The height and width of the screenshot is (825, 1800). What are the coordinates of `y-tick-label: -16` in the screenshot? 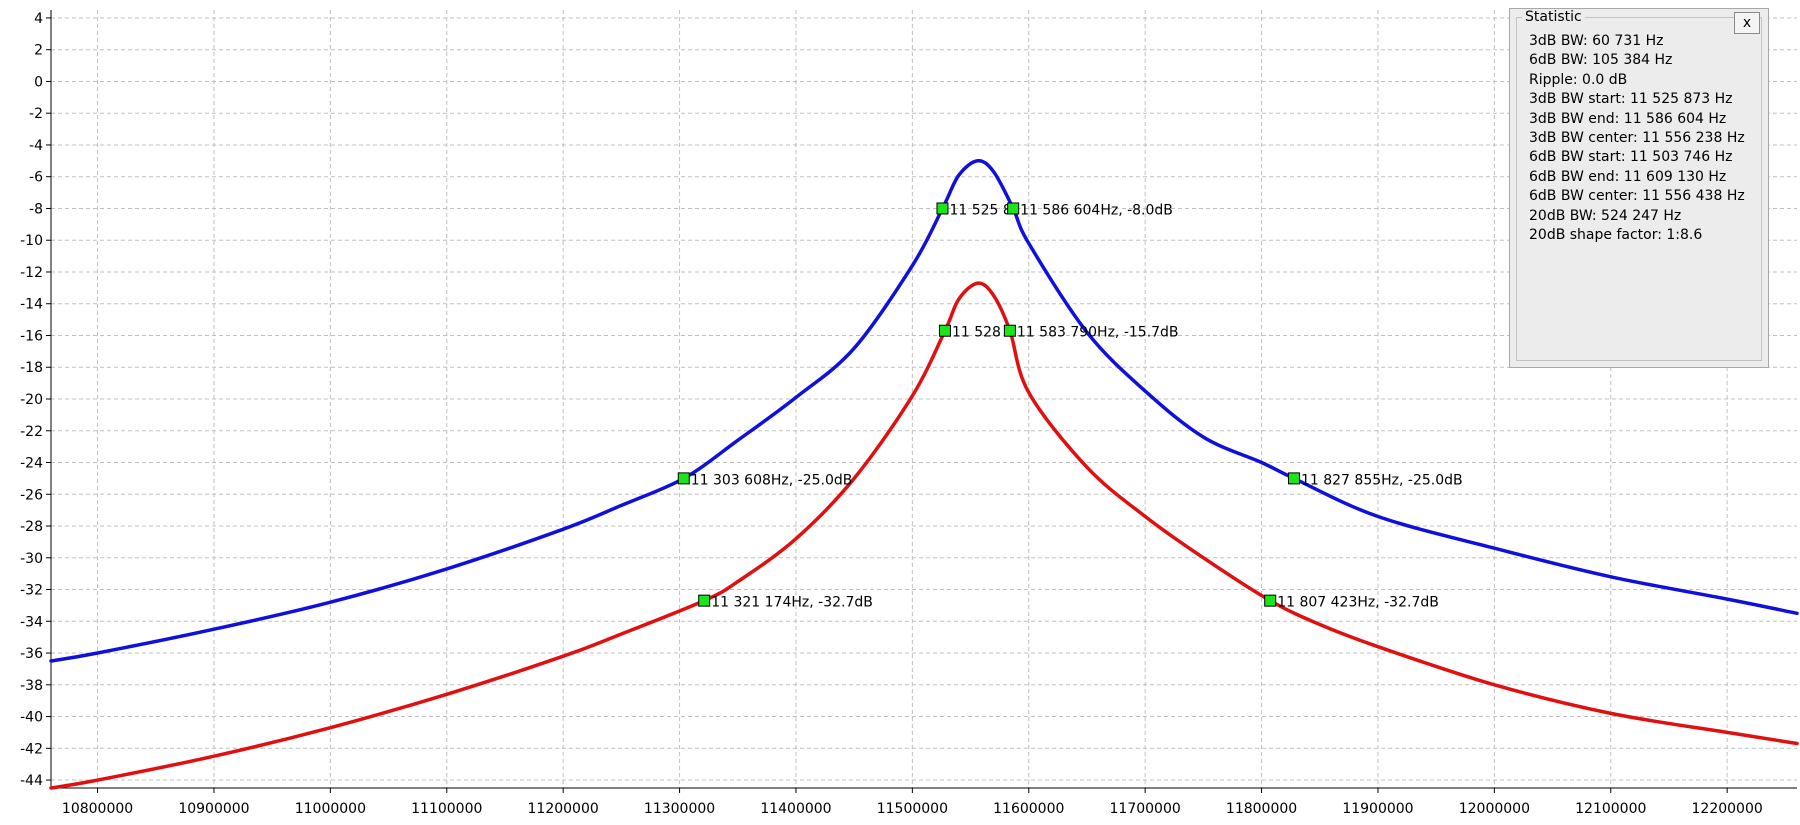 It's located at (31, 336).